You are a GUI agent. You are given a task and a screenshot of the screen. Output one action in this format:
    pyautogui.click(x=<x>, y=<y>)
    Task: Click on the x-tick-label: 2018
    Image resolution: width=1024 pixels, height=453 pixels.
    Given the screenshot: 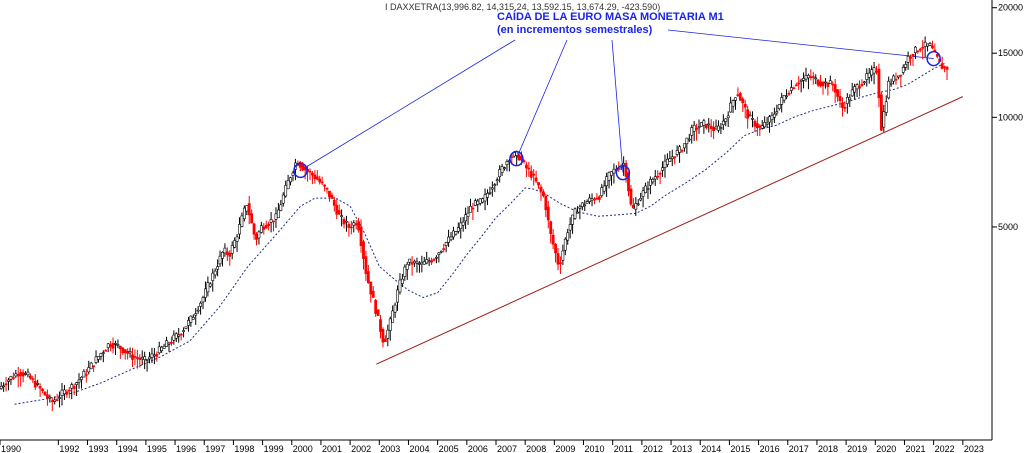 What is the action you would take?
    pyautogui.click(x=828, y=448)
    